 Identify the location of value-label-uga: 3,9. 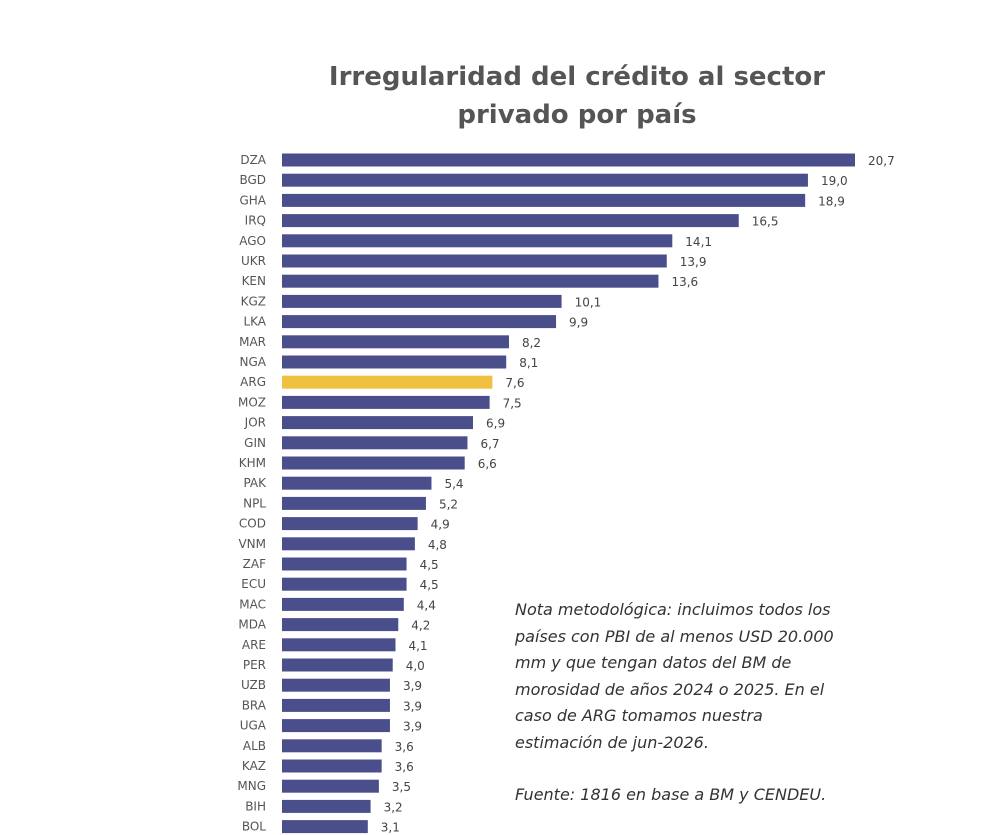
(412, 727).